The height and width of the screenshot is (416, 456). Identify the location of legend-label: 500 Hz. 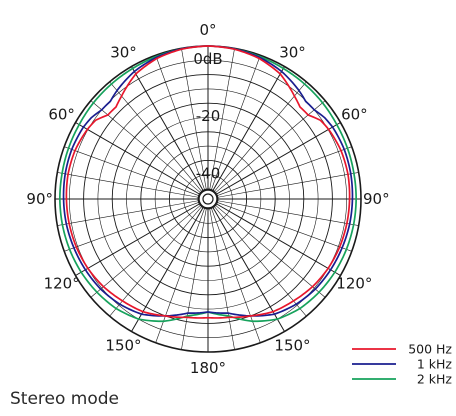
(430, 349).